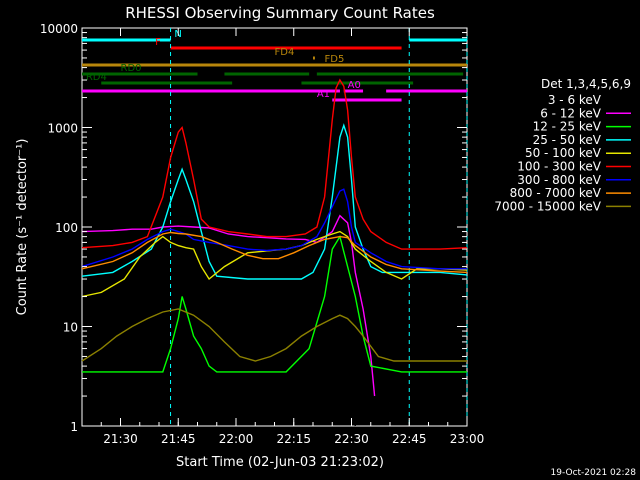 The image size is (640, 480). What do you see at coordinates (571, 113) in the screenshot?
I see `legend-label-1: 6 - 12 keV` at bounding box center [571, 113].